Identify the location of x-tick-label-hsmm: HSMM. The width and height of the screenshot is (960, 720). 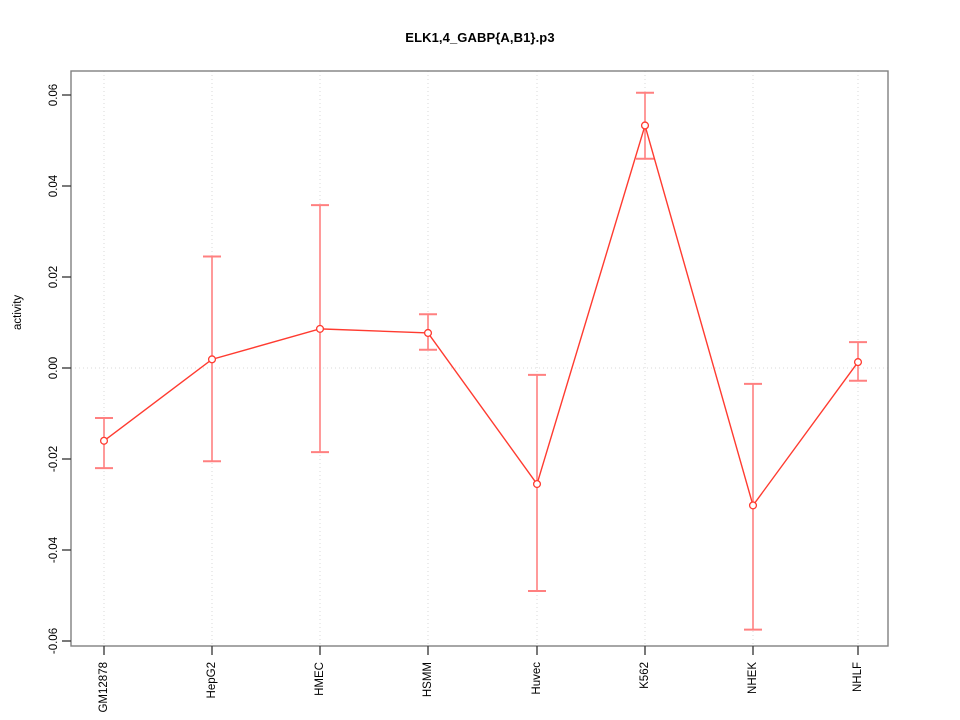
(428, 679).